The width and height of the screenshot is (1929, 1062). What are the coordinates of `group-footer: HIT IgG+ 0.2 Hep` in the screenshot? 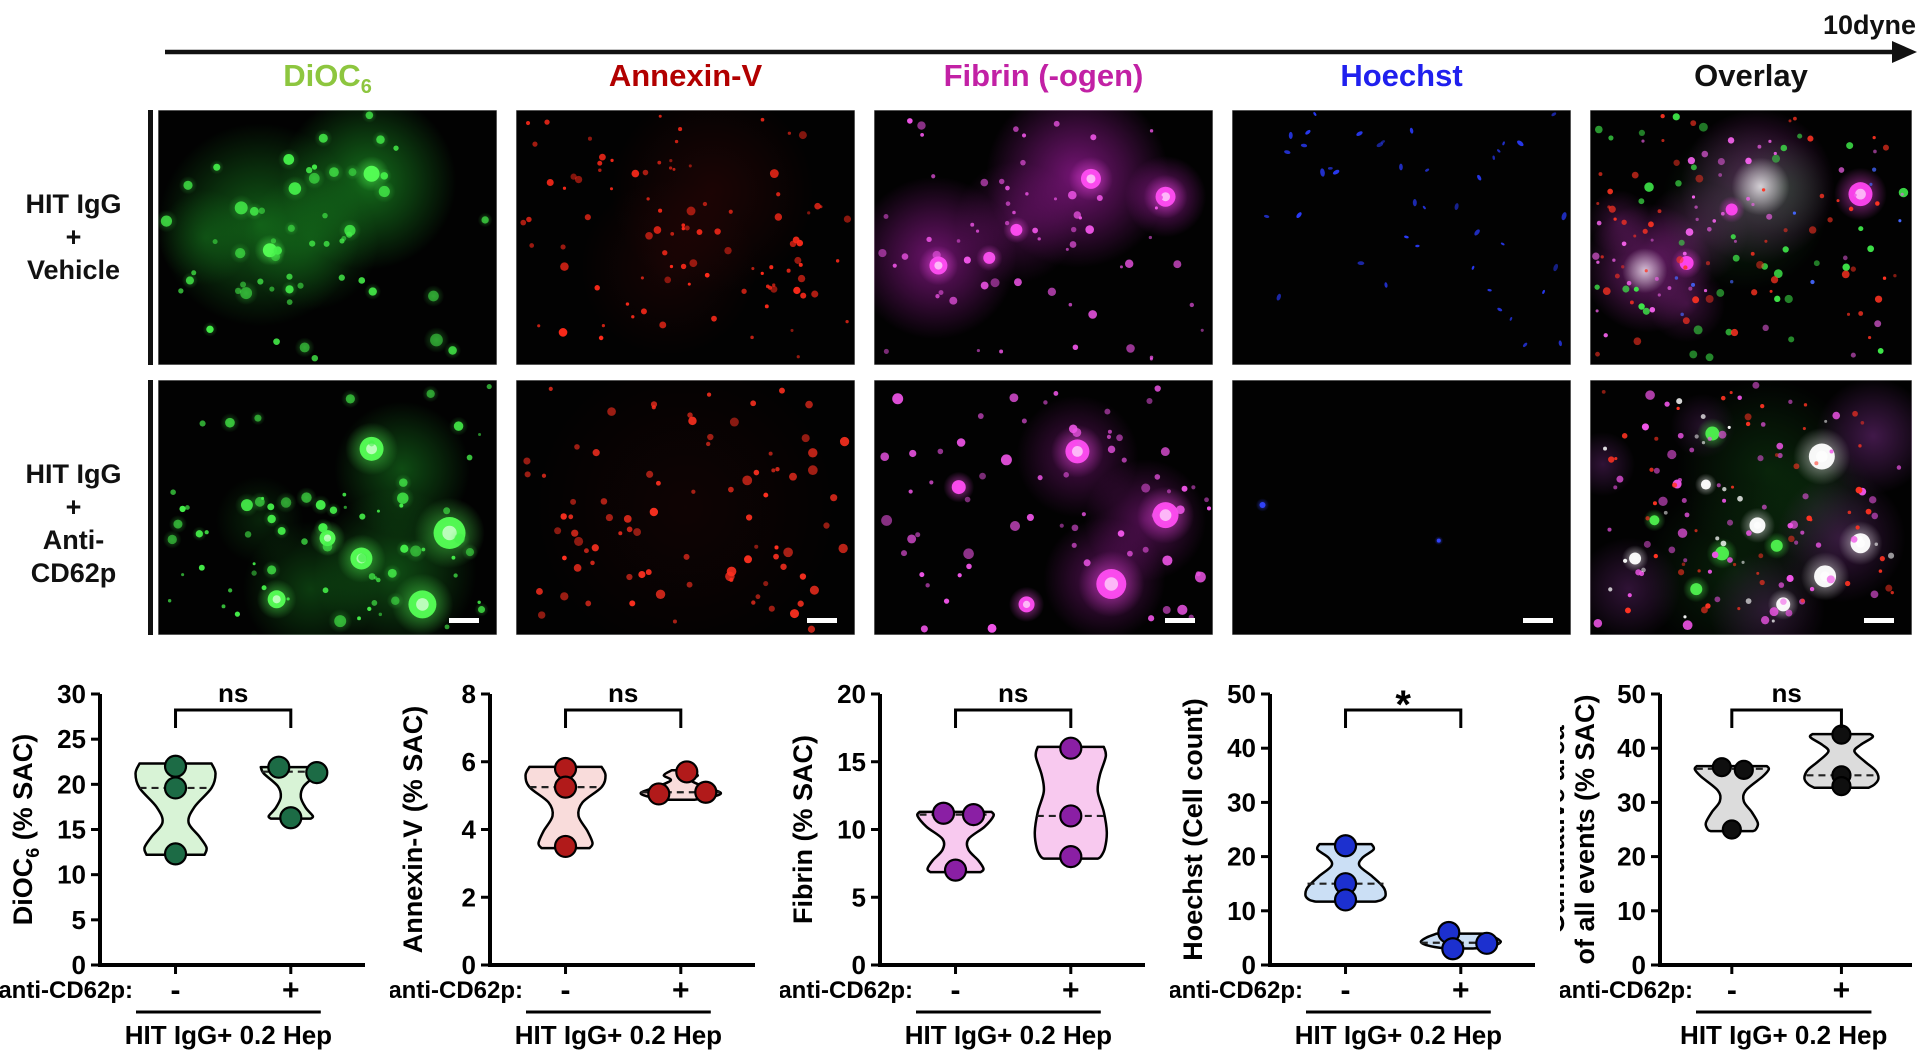 It's located at (1783, 1035).